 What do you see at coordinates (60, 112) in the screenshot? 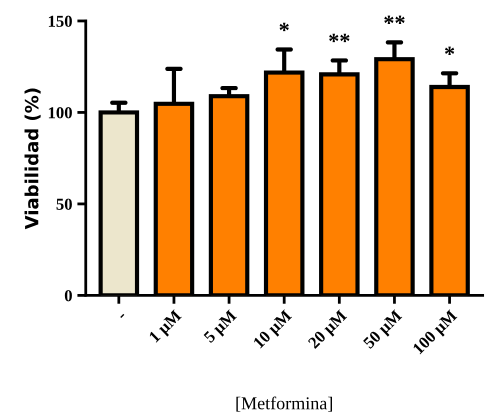
I see `y-tick-label: 100` at bounding box center [60, 112].